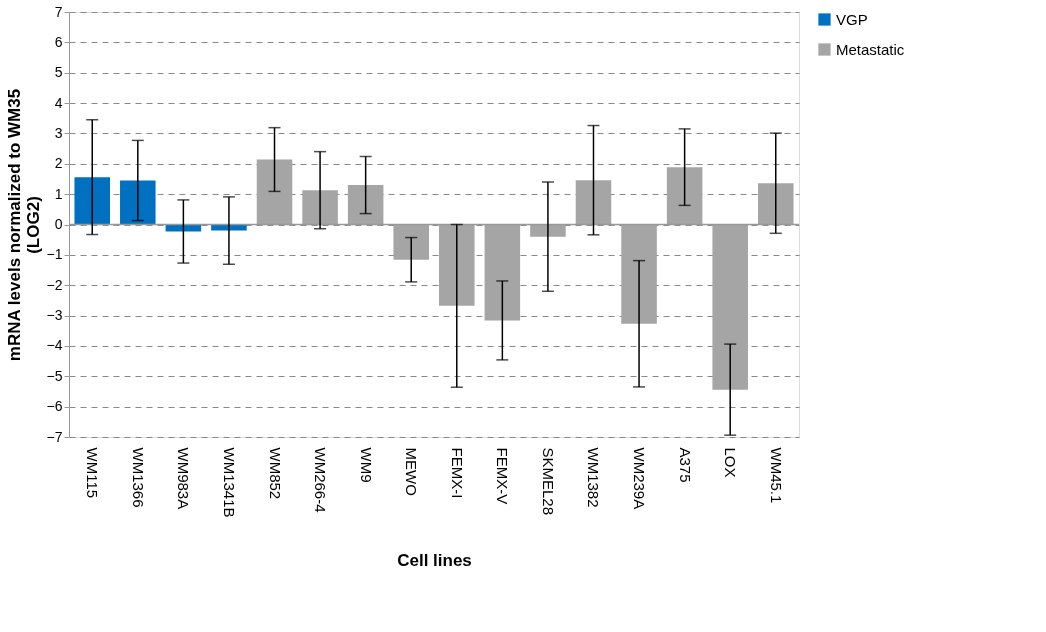 The height and width of the screenshot is (632, 1046). I want to click on x-tick-label: SKMEL28, so click(548, 481).